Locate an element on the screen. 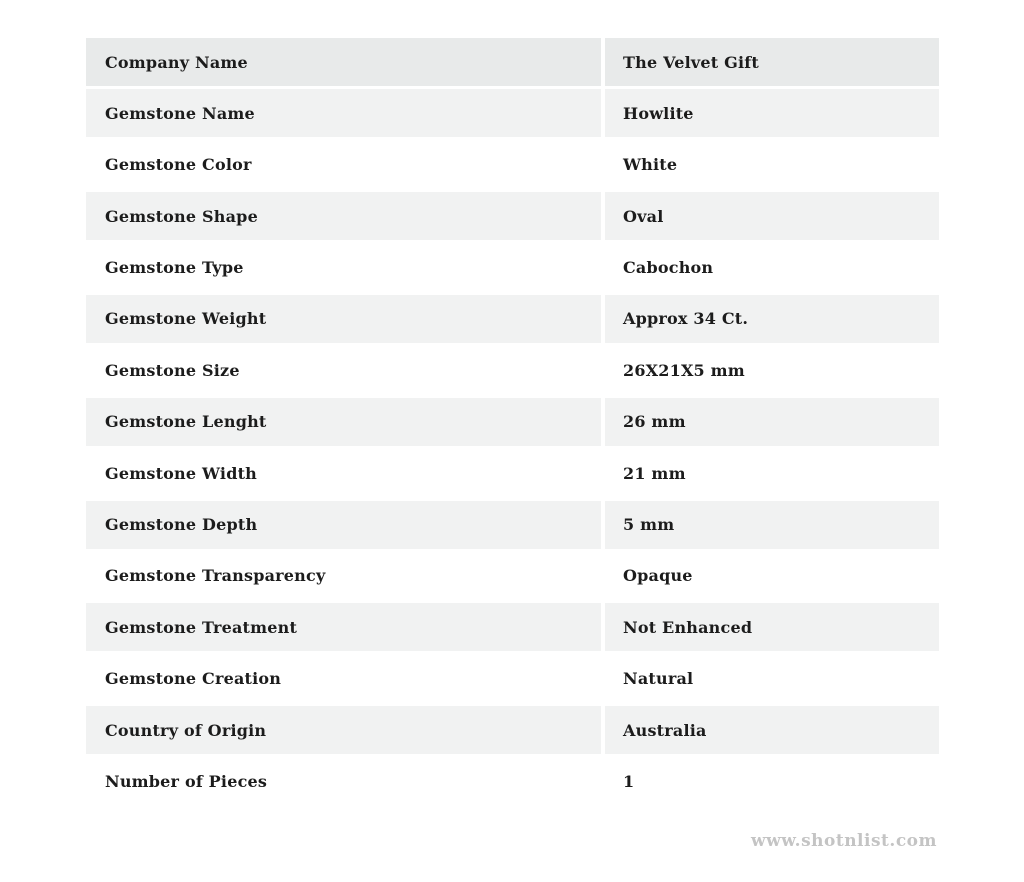 The image size is (1024, 882). spec-label-cell: Gemstone Weight is located at coordinates (343, 318).